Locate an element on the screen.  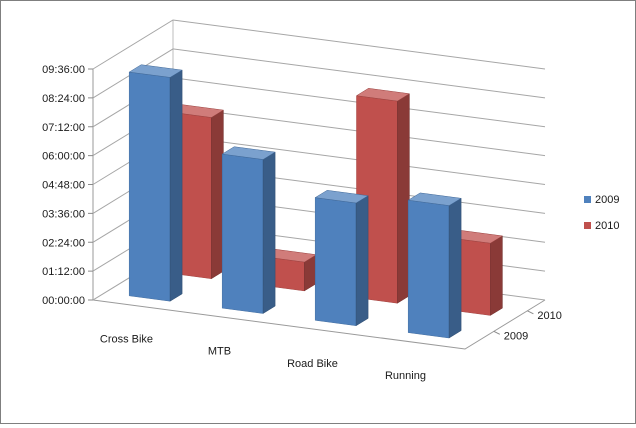
legend-swatch-2009 is located at coordinates (587, 199).